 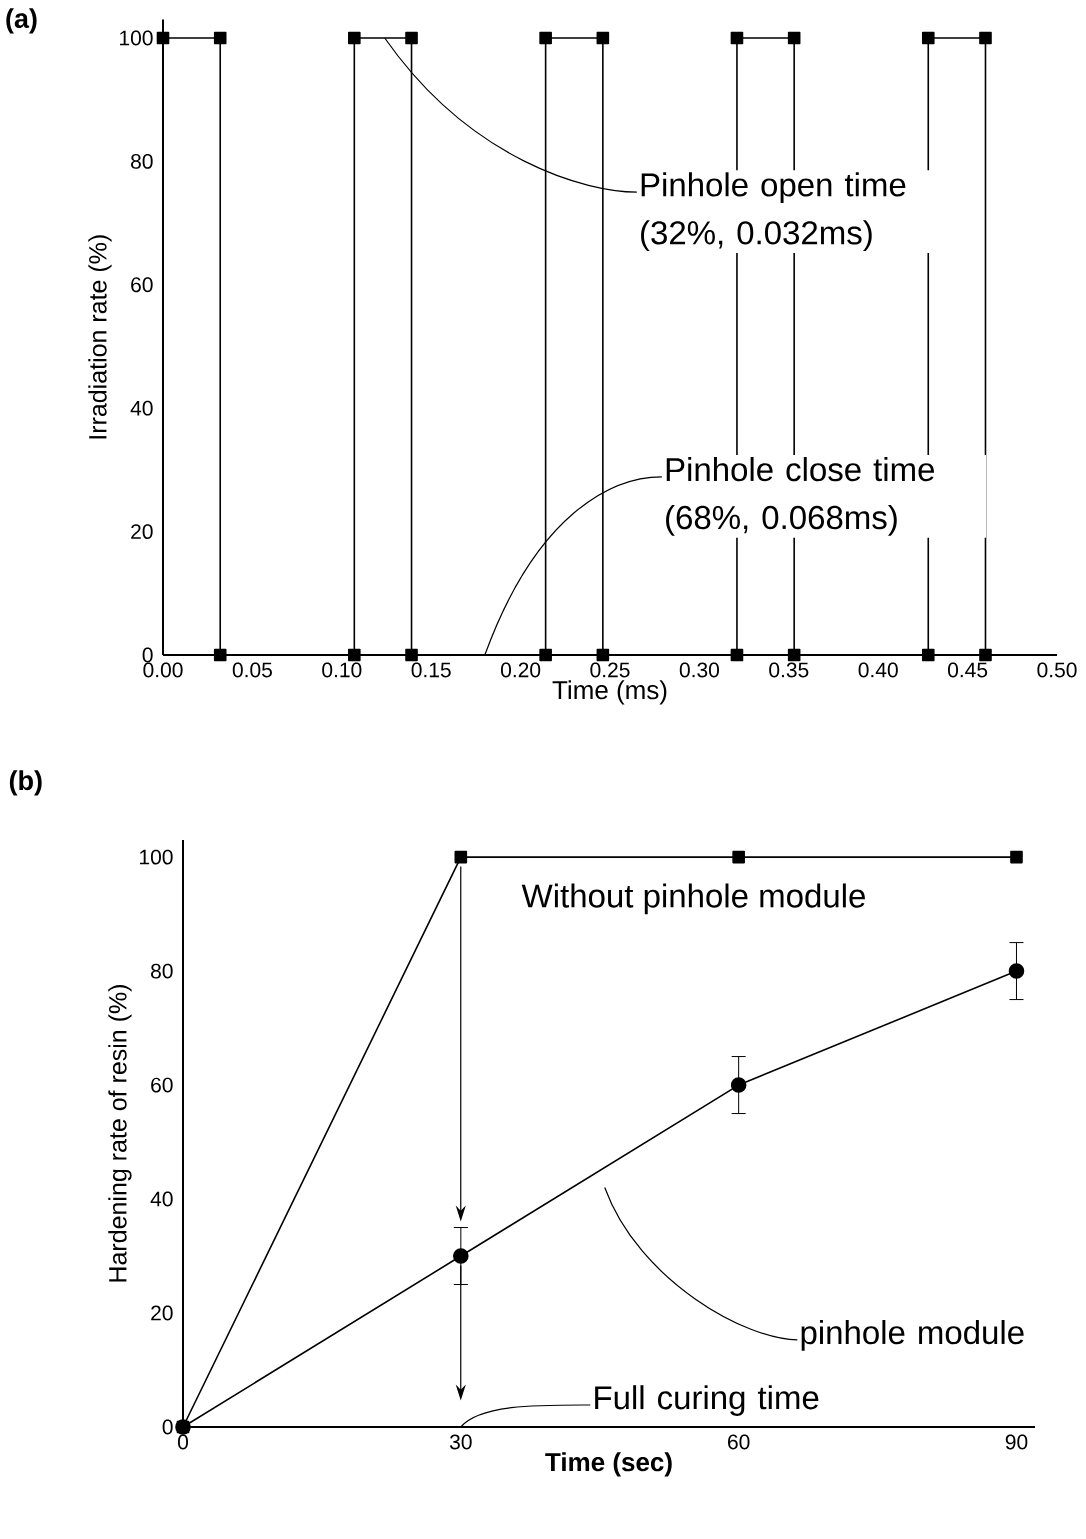 I want to click on x-tick-label: 0.50, so click(x=1057, y=670).